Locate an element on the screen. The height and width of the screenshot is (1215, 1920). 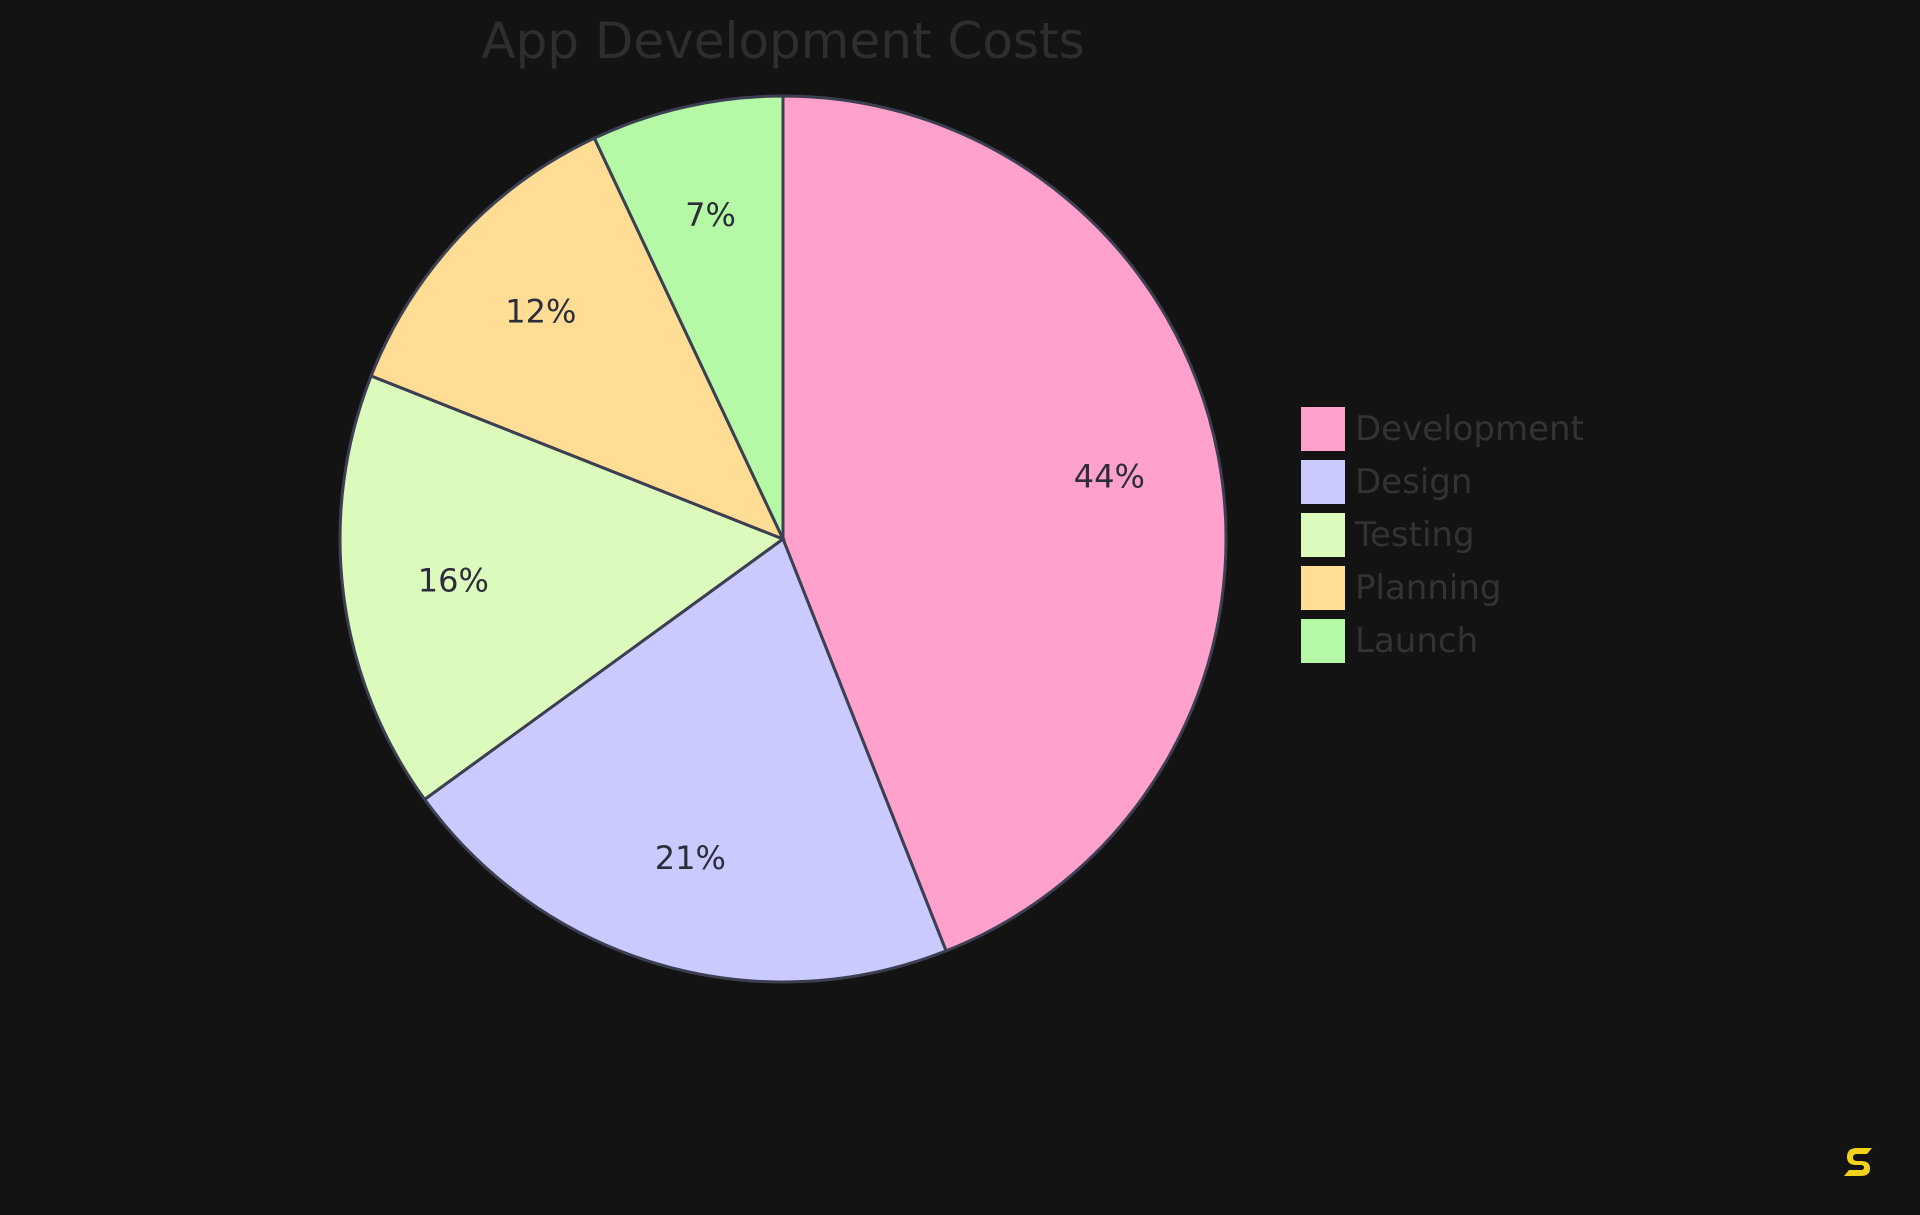
legend-swatch-testing is located at coordinates (1323, 535).